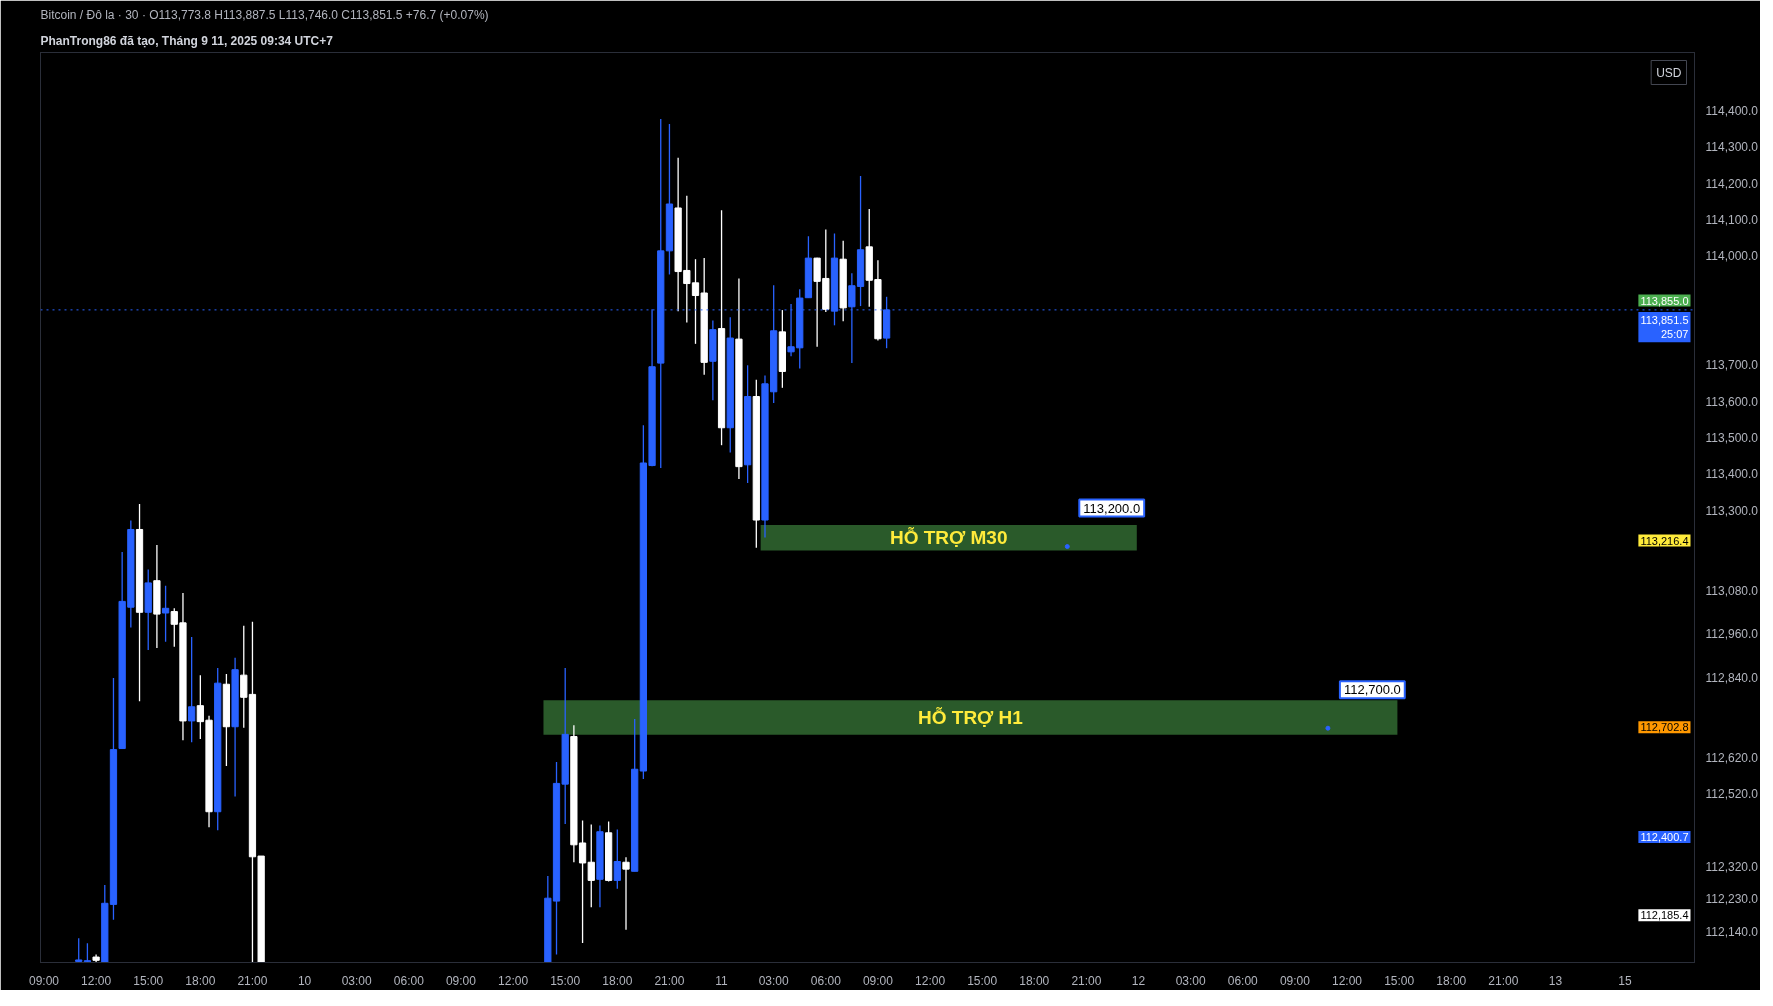 This screenshot has width=1773, height=1006. What do you see at coordinates (1732, 474) in the screenshot?
I see `y-tick-label: 113,400.0` at bounding box center [1732, 474].